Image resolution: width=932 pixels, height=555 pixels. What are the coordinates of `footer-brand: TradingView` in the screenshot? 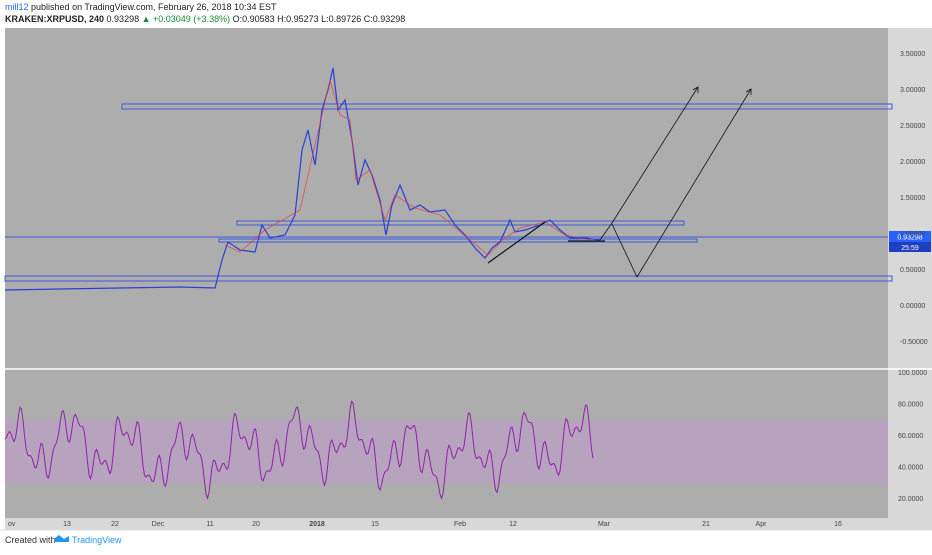 It's located at (97, 540).